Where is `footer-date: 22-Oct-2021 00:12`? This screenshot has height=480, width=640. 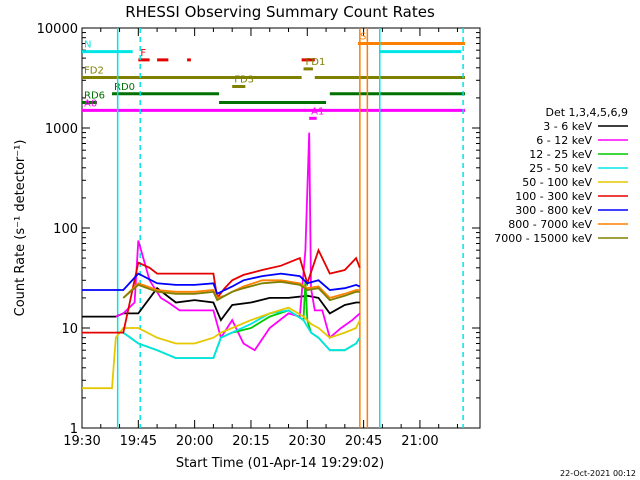
footer-date: 22-Oct-2021 00:12 is located at coordinates (598, 473).